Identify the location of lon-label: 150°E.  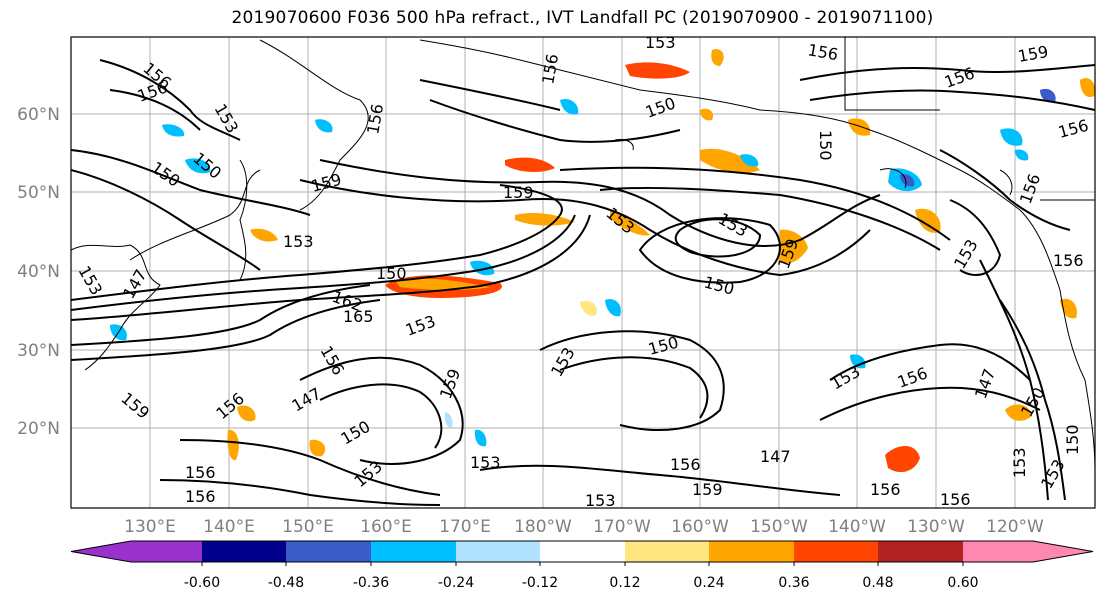
(308, 527).